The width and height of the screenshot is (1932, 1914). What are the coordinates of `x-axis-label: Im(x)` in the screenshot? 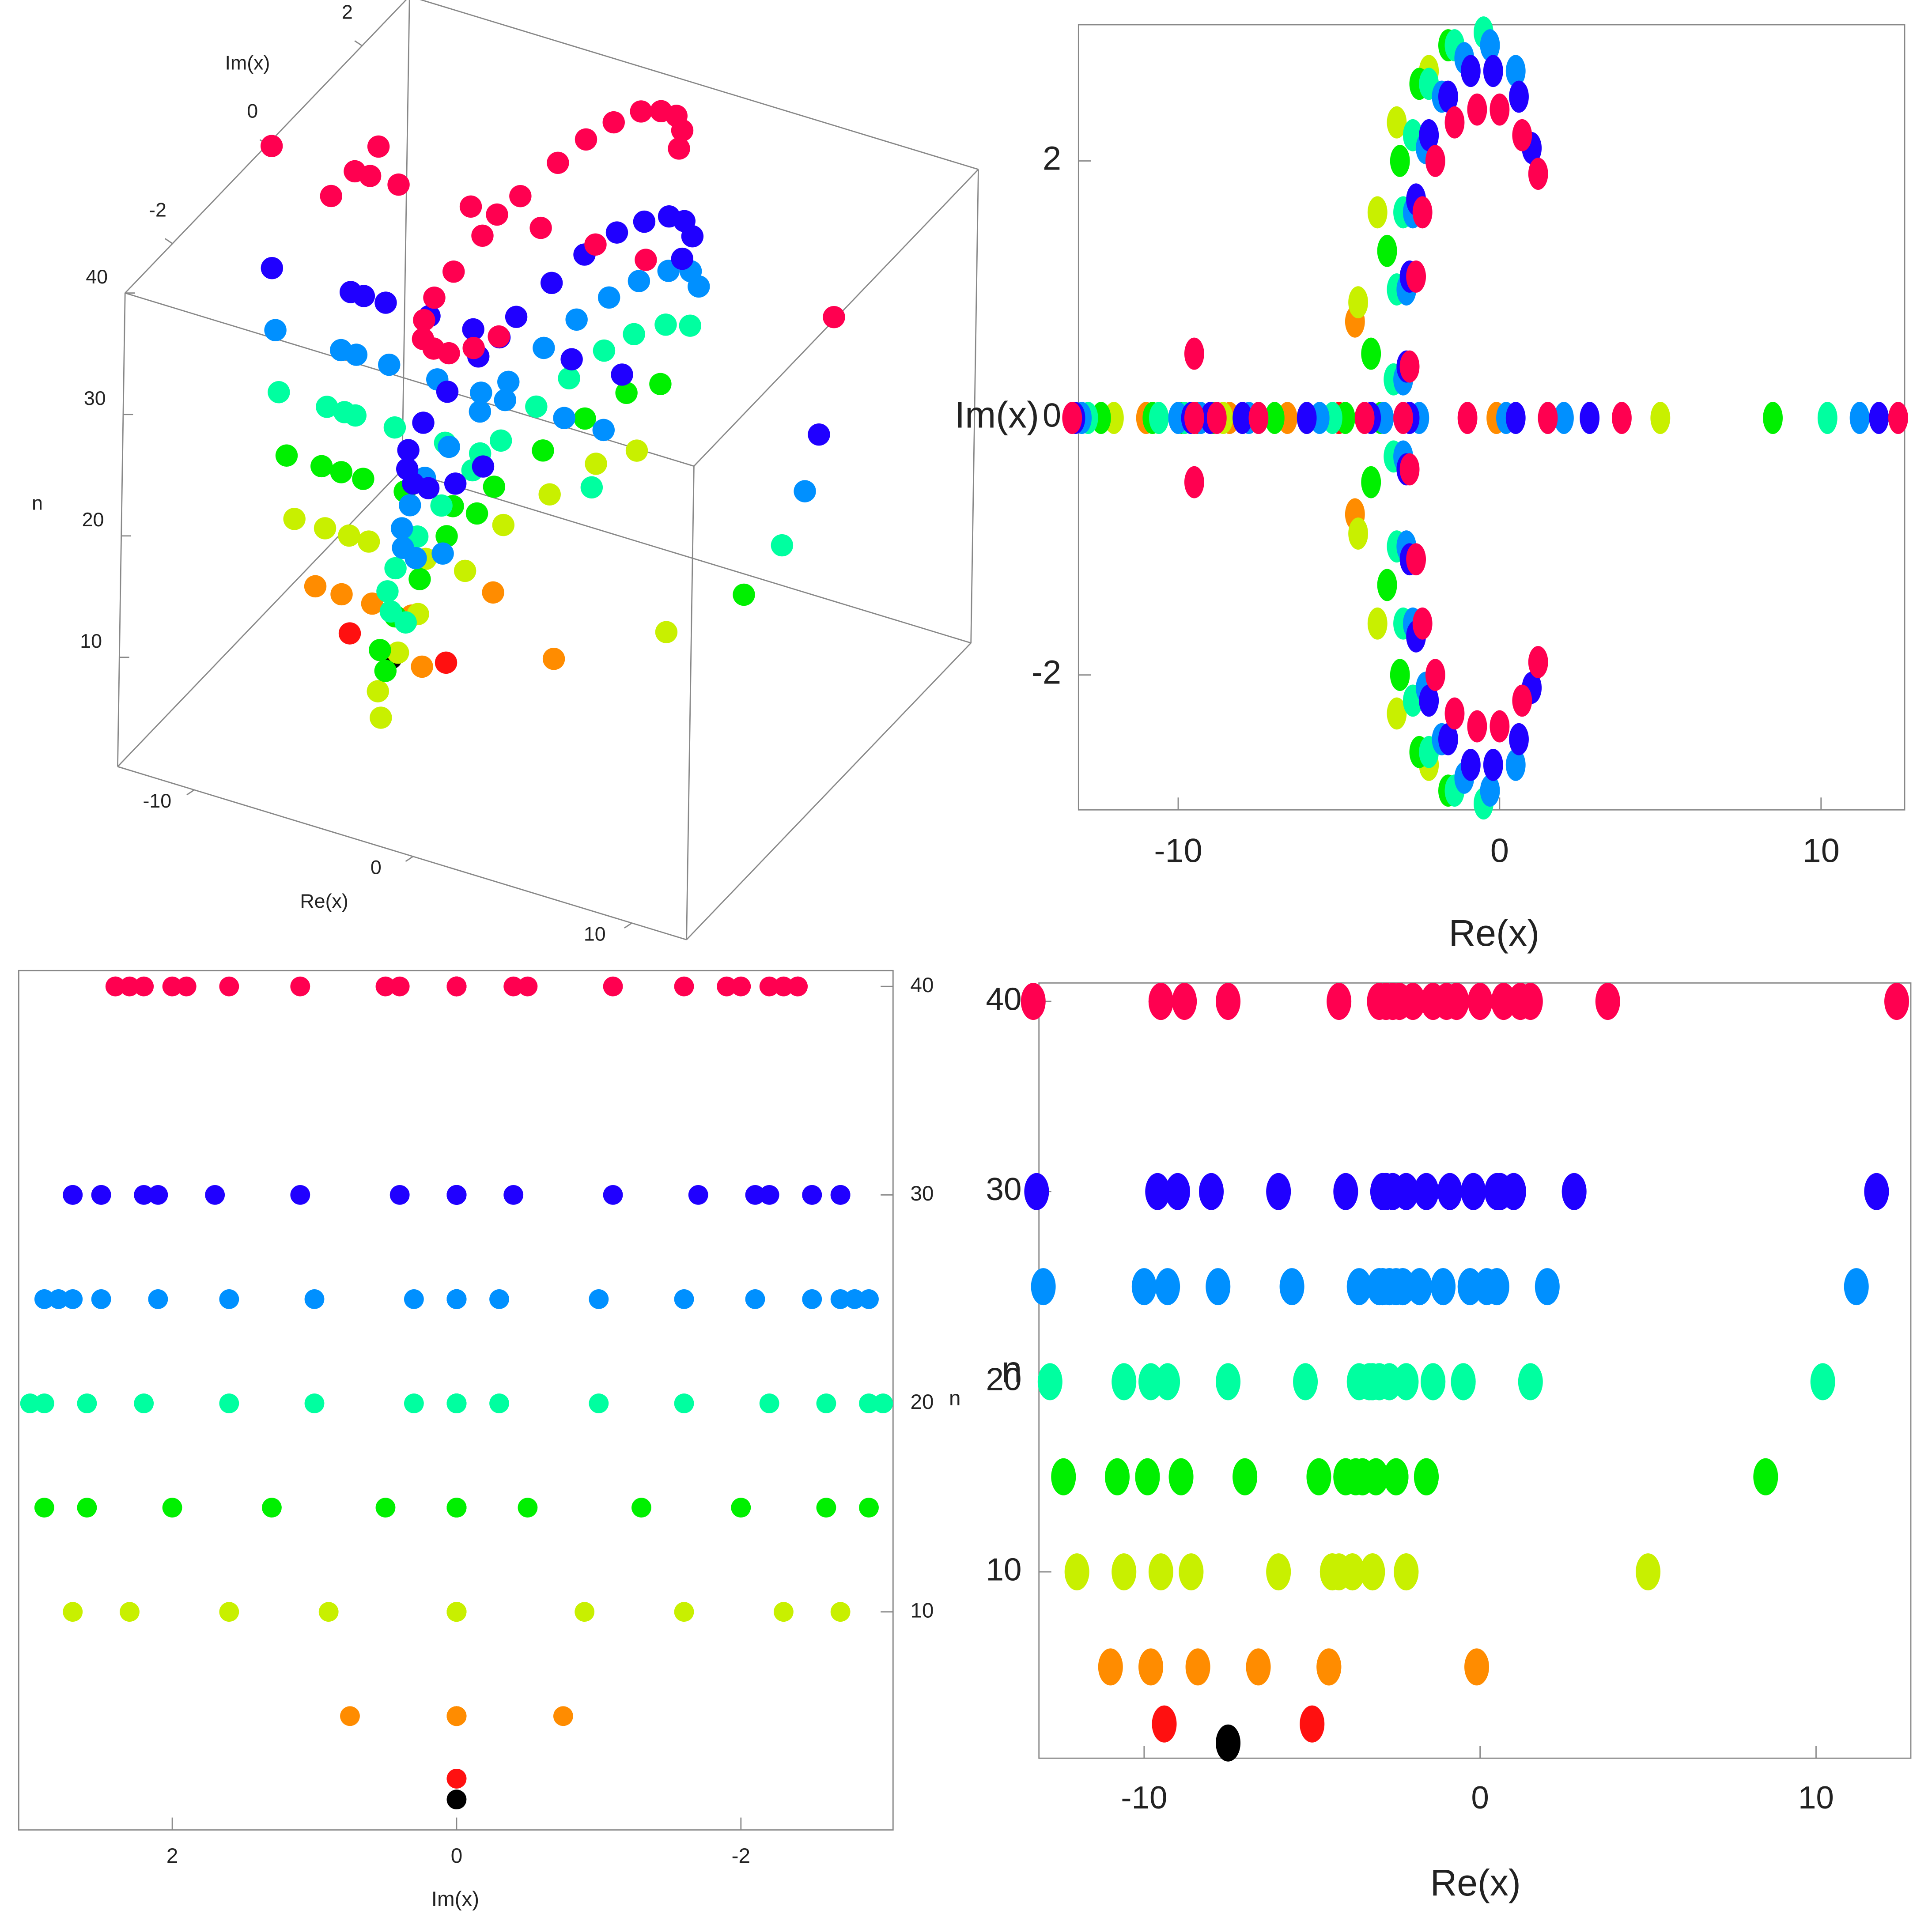 It's located at (455, 1899).